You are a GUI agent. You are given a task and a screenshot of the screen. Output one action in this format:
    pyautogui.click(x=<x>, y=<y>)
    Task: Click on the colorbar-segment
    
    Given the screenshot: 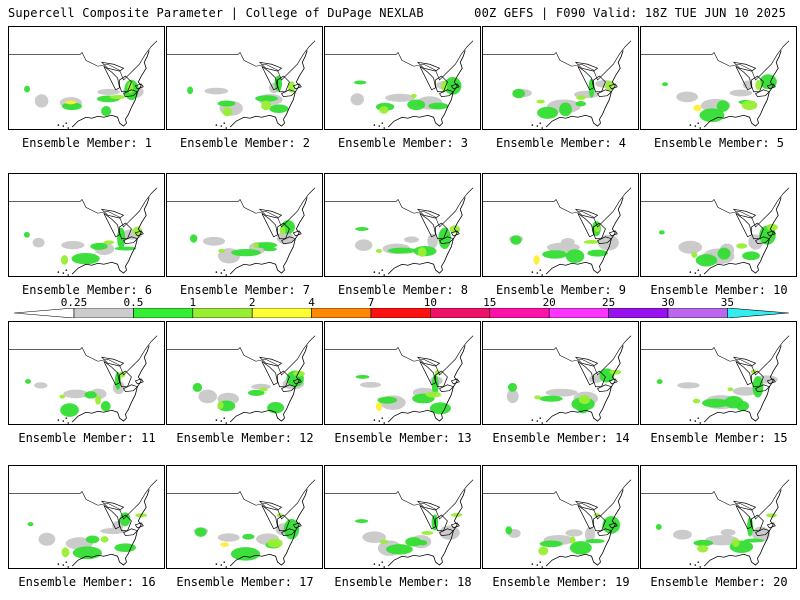 What is the action you would take?
    pyautogui.click(x=341, y=313)
    